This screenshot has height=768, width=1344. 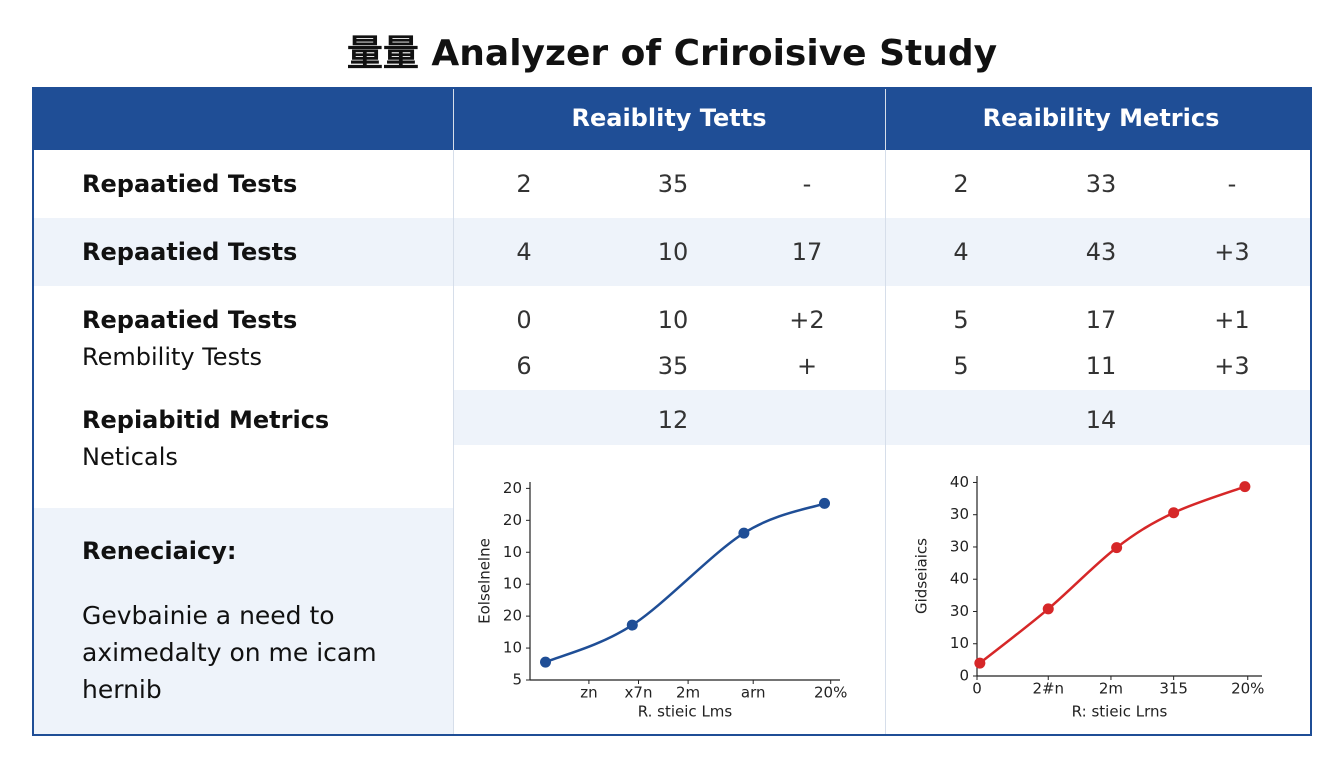 I want to click on note-title: Reneciaicy:, so click(x=159, y=551).